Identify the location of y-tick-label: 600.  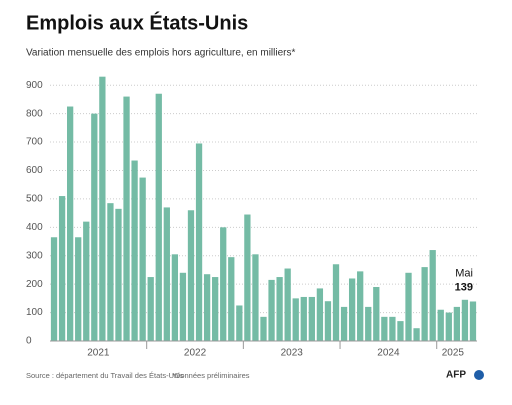
(34, 170).